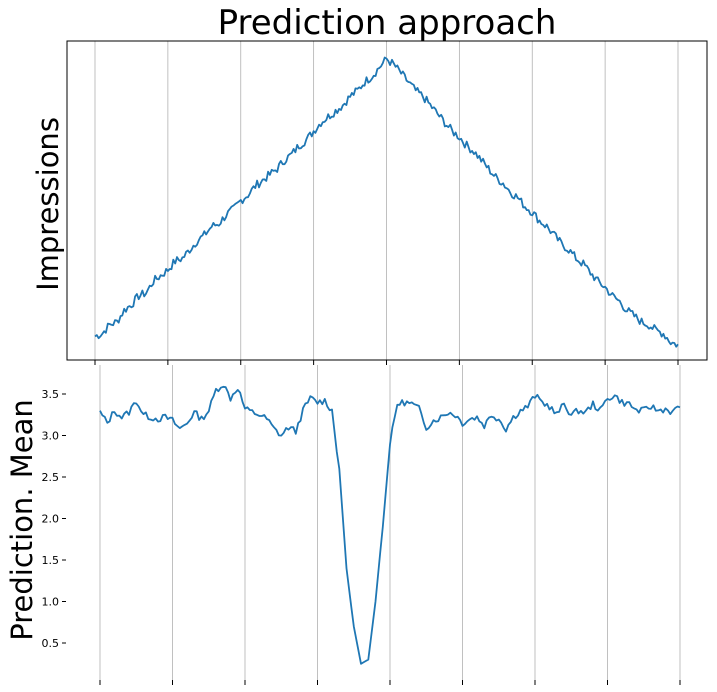  Describe the element at coordinates (51, 602) in the screenshot. I see `bottom-y-tick-label: 1.0` at that location.